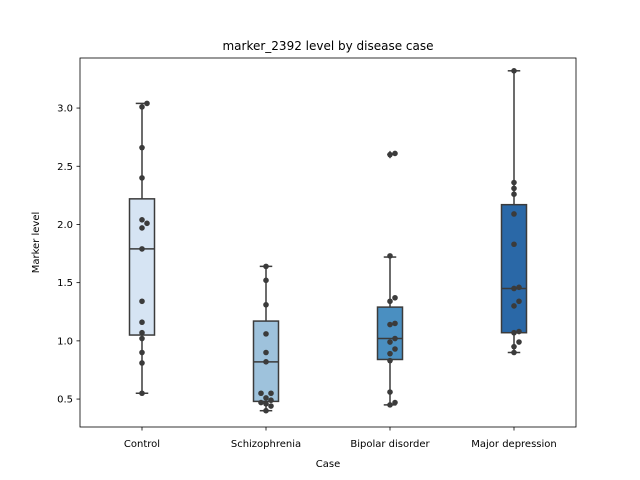  What do you see at coordinates (65, 225) in the screenshot?
I see `y-tick-label: 2.0` at bounding box center [65, 225].